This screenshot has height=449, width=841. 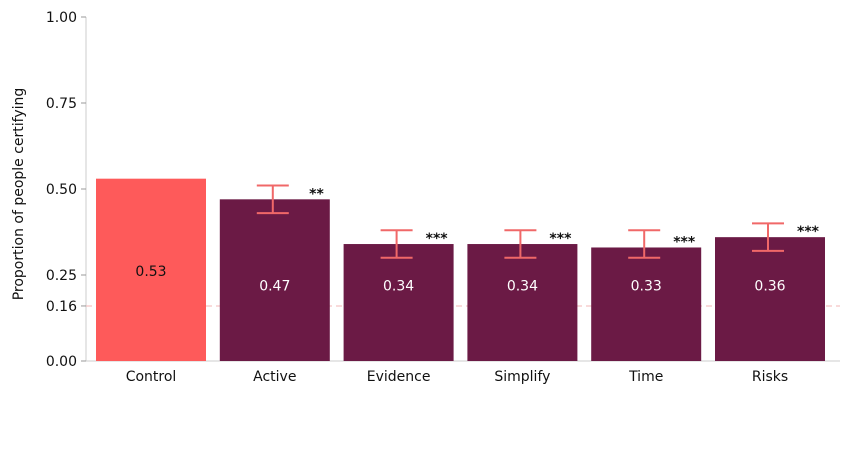 What do you see at coordinates (151, 377) in the screenshot?
I see `category-label: Control` at bounding box center [151, 377].